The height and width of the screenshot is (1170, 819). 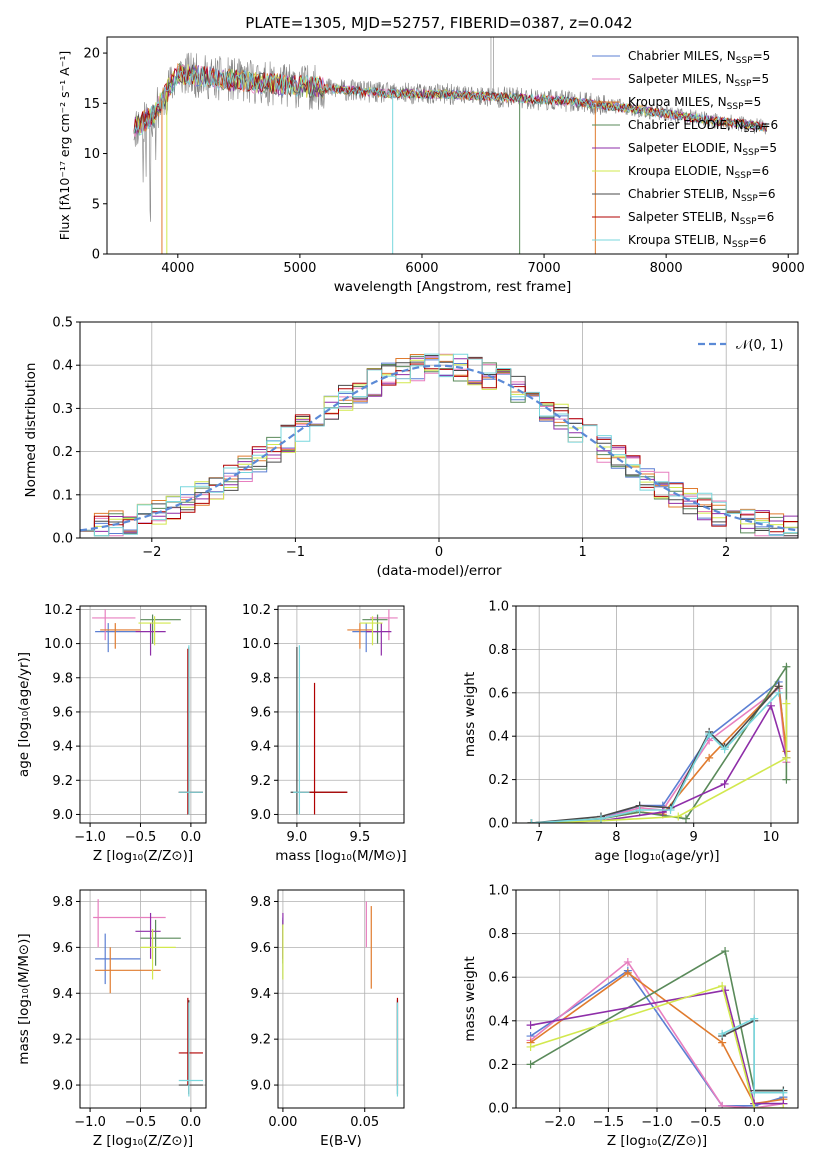 What do you see at coordinates (62, 747) in the screenshot?
I see `y-tick-label: 9.4` at bounding box center [62, 747].